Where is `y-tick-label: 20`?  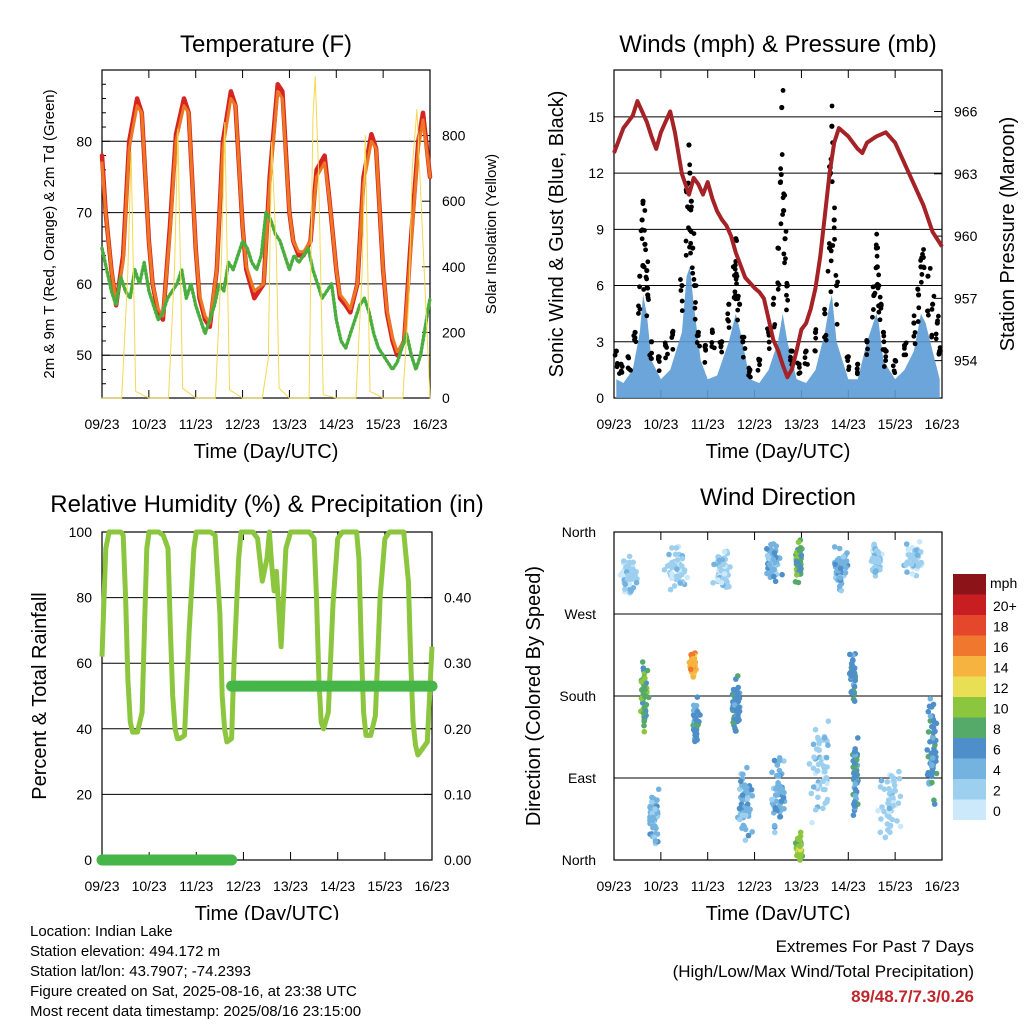
y-tick-label: 20 is located at coordinates (84, 794).